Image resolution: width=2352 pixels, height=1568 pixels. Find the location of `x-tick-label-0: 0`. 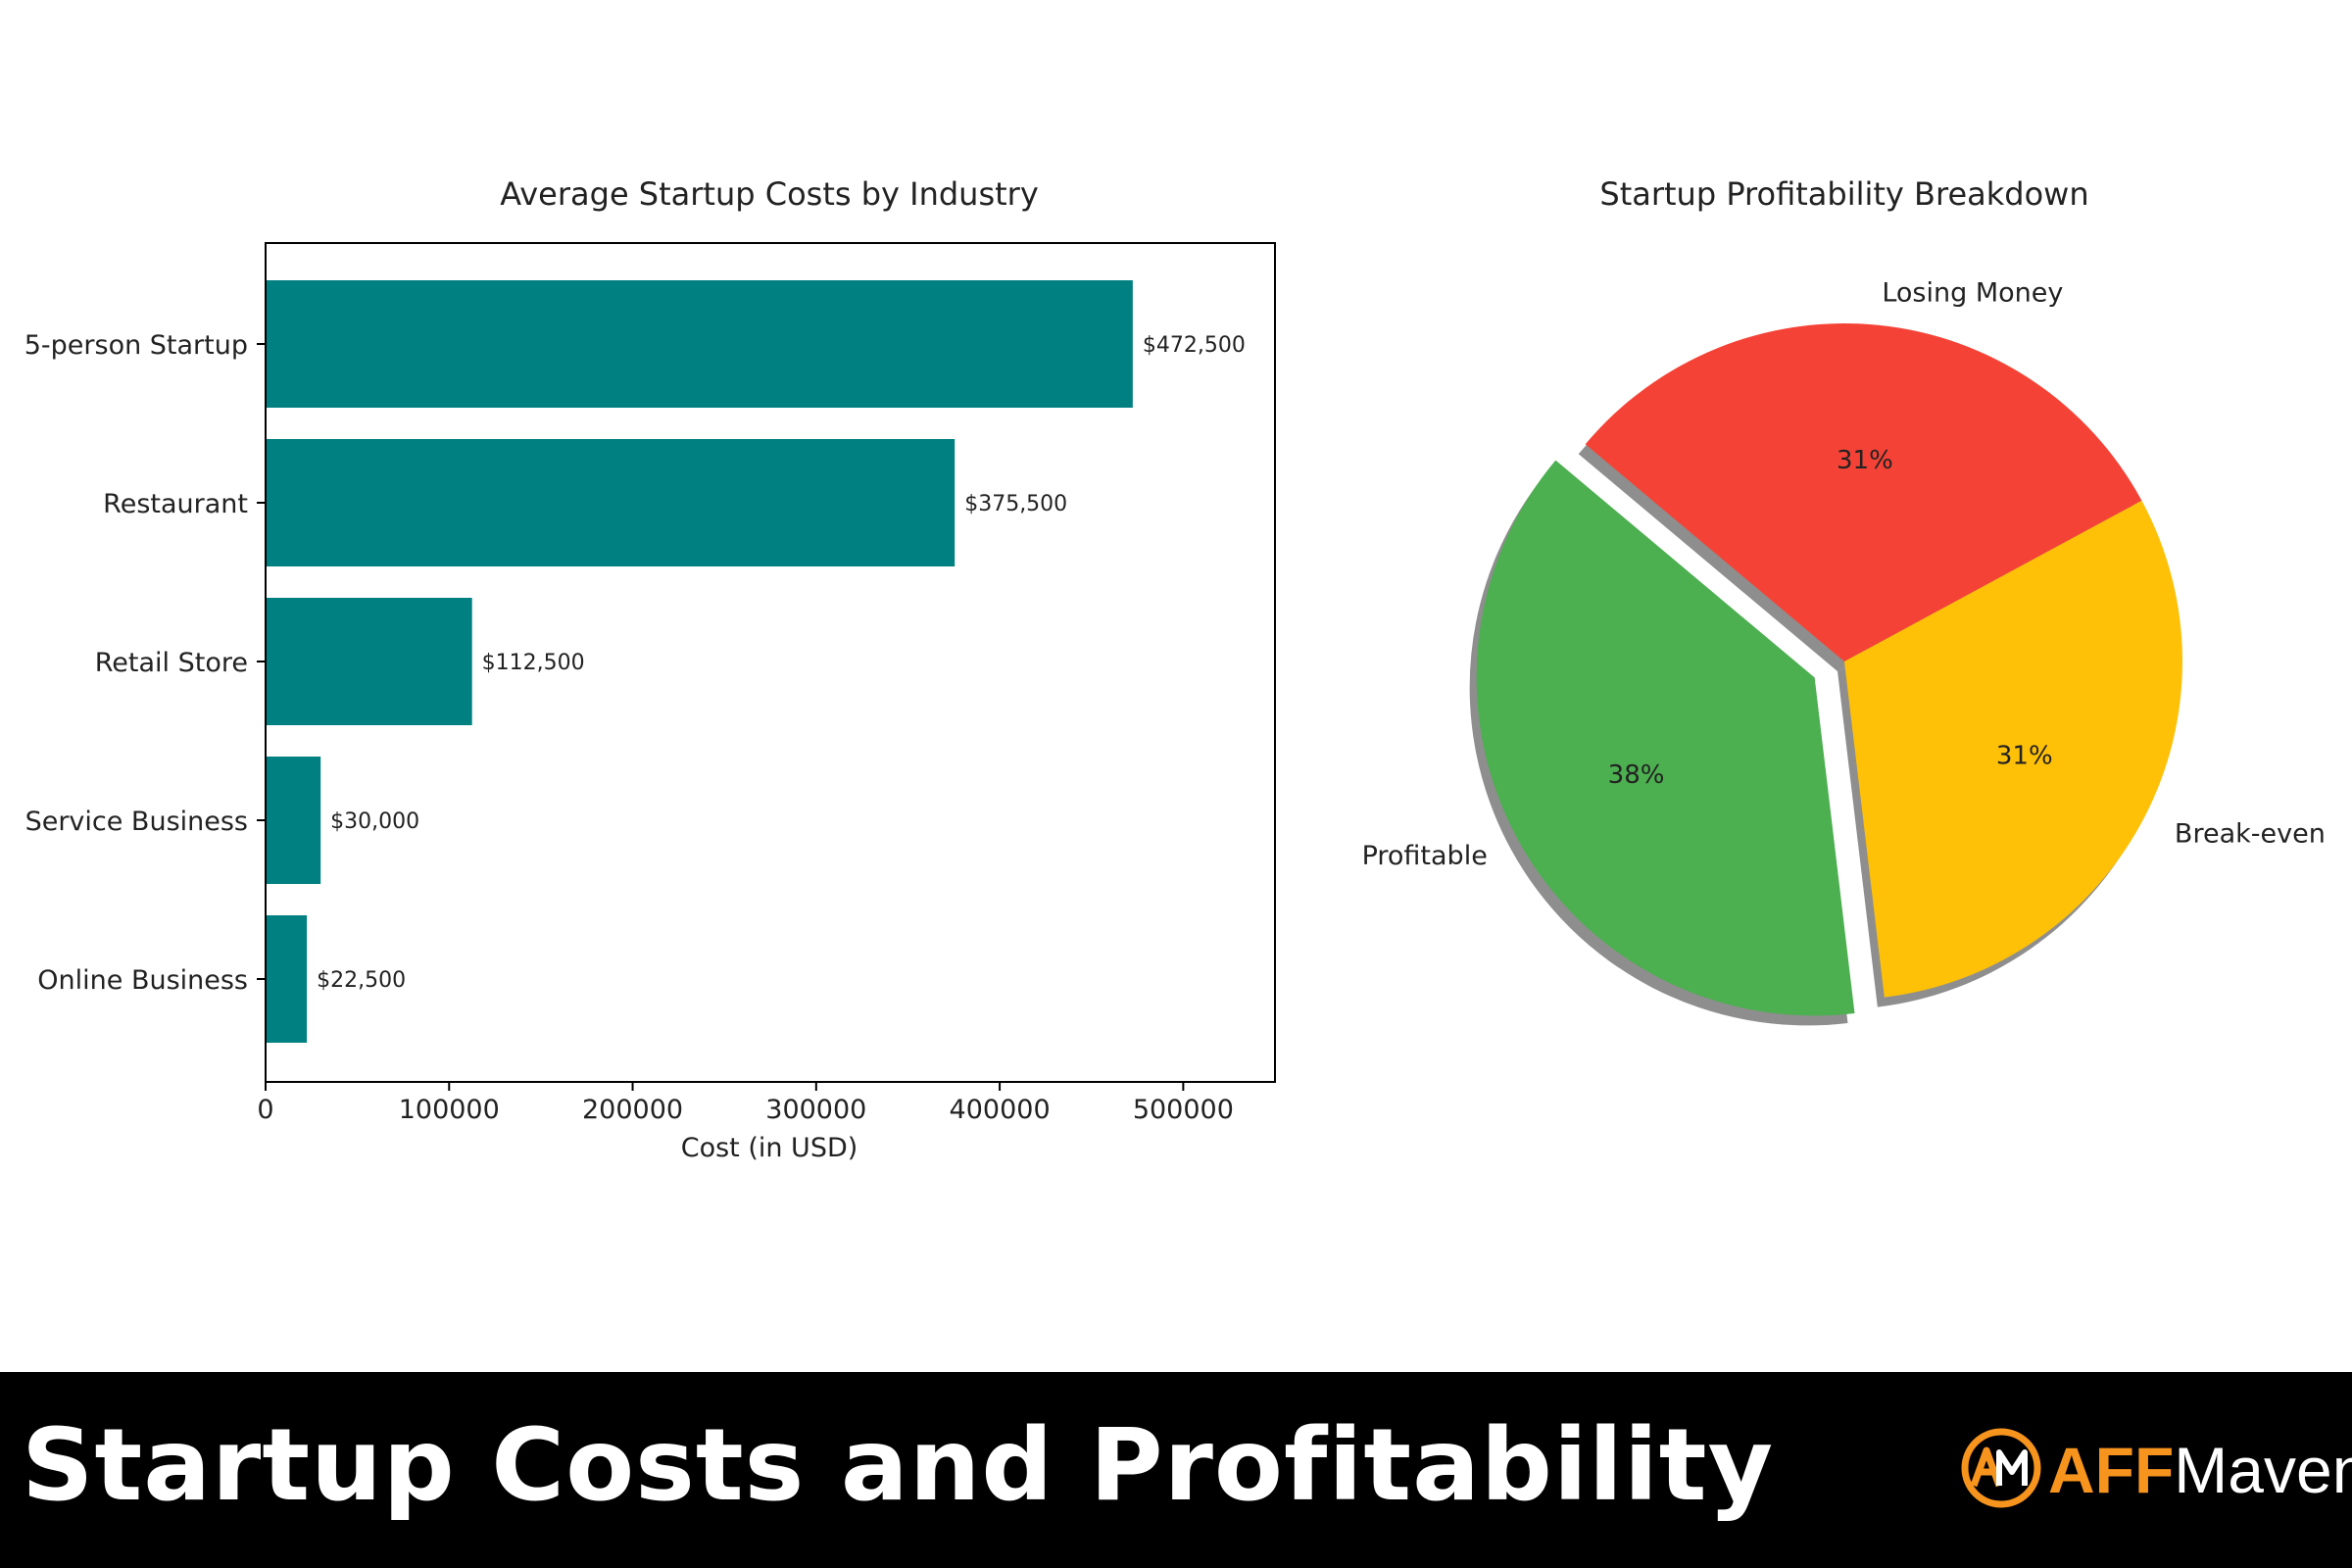

x-tick-label-0: 0 is located at coordinates (265, 1110).